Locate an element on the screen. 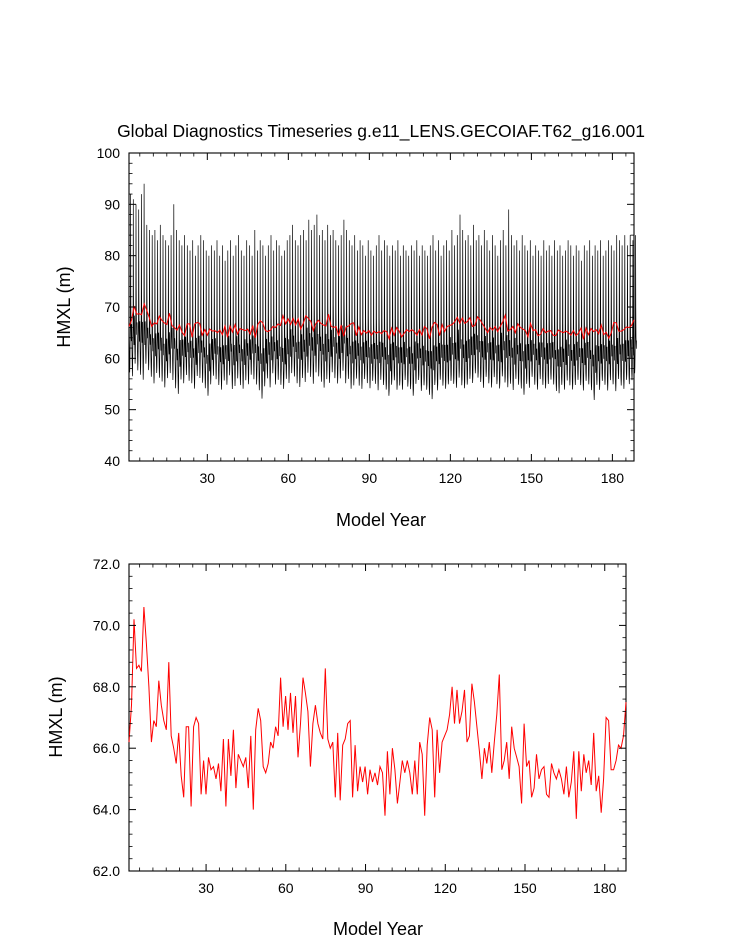 Image resolution: width=733 pixels, height=950 pixels. y-tick-label: 40 is located at coordinates (112, 461).